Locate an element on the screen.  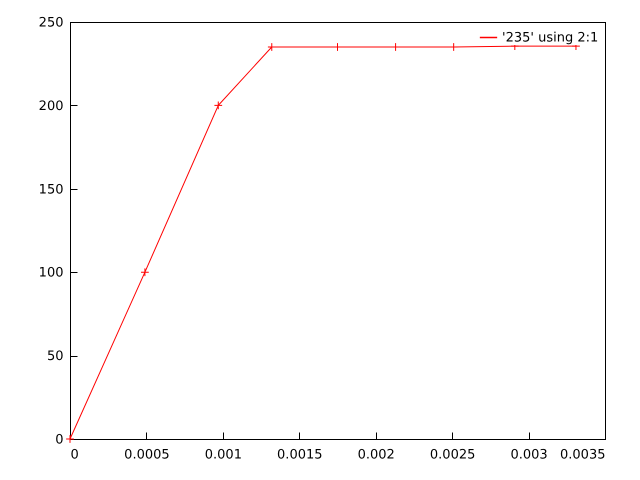
x-tick-label: 0.0035 is located at coordinates (583, 455).